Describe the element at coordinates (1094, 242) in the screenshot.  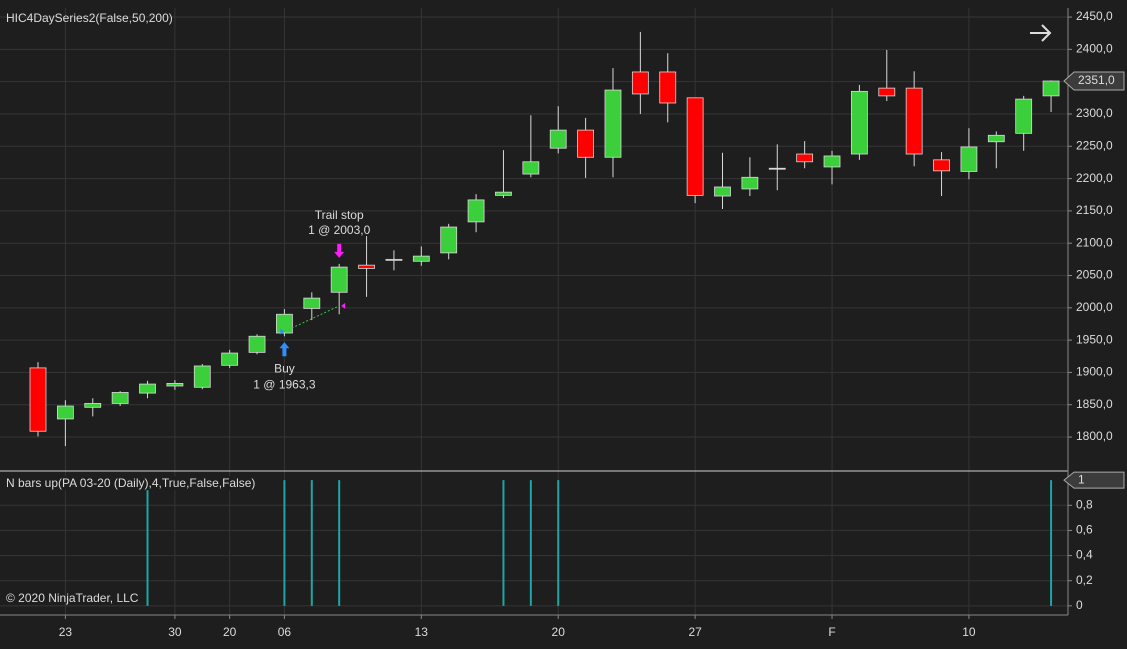
I see `y-tick-label: 2100,0` at that location.